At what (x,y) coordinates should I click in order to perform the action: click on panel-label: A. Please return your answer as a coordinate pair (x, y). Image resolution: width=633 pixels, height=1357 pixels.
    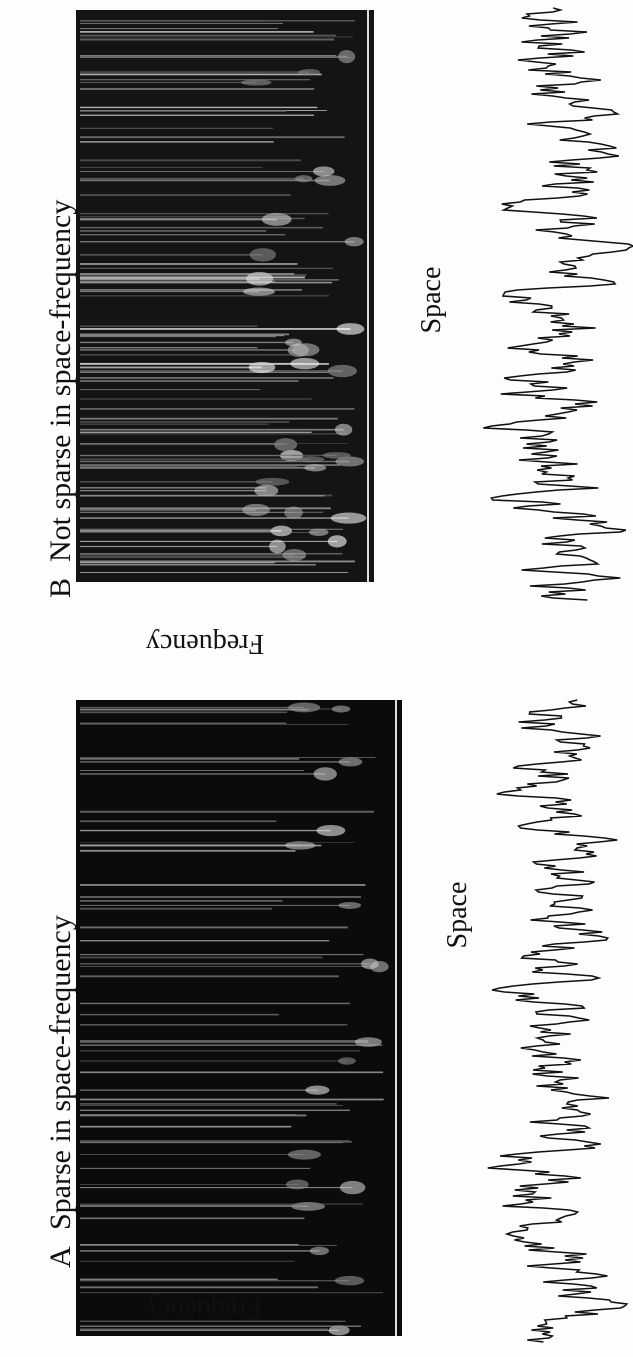
    Looking at the image, I should click on (60, 1257).